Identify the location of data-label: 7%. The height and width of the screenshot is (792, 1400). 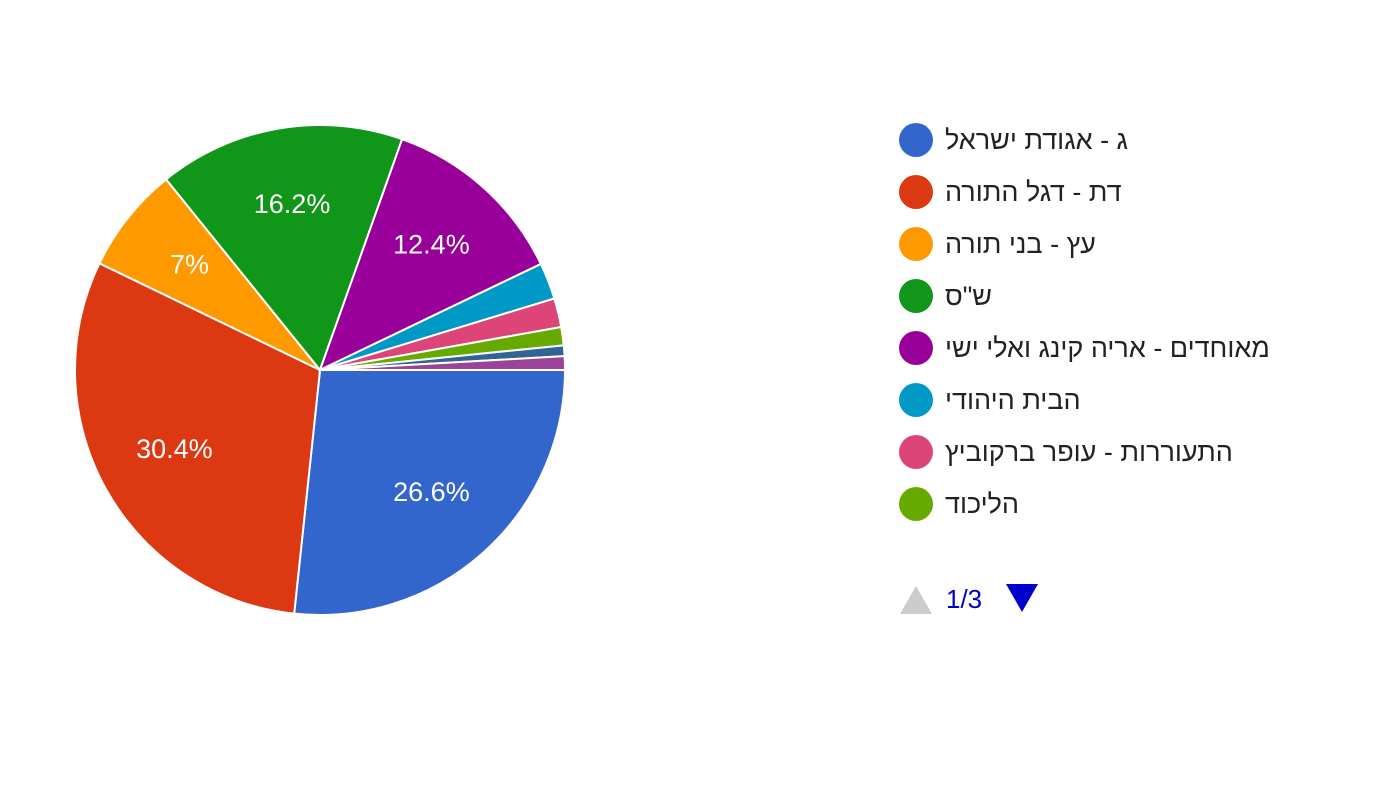
(189, 265).